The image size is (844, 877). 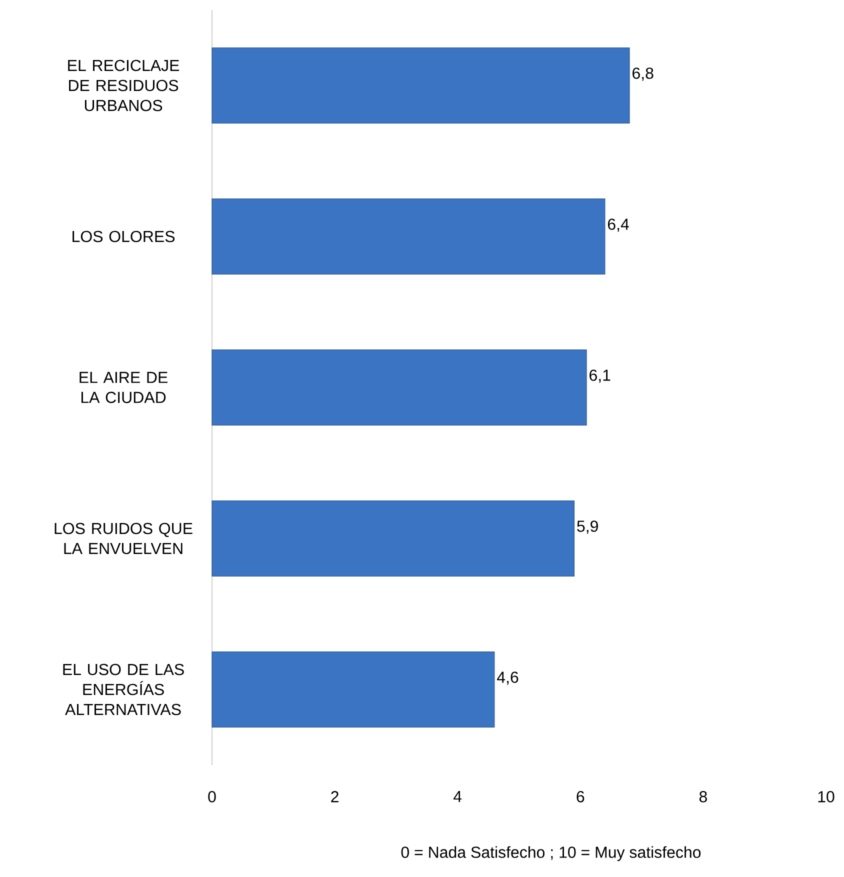 What do you see at coordinates (580, 796) in the screenshot?
I see `x-tick-label: 6` at bounding box center [580, 796].